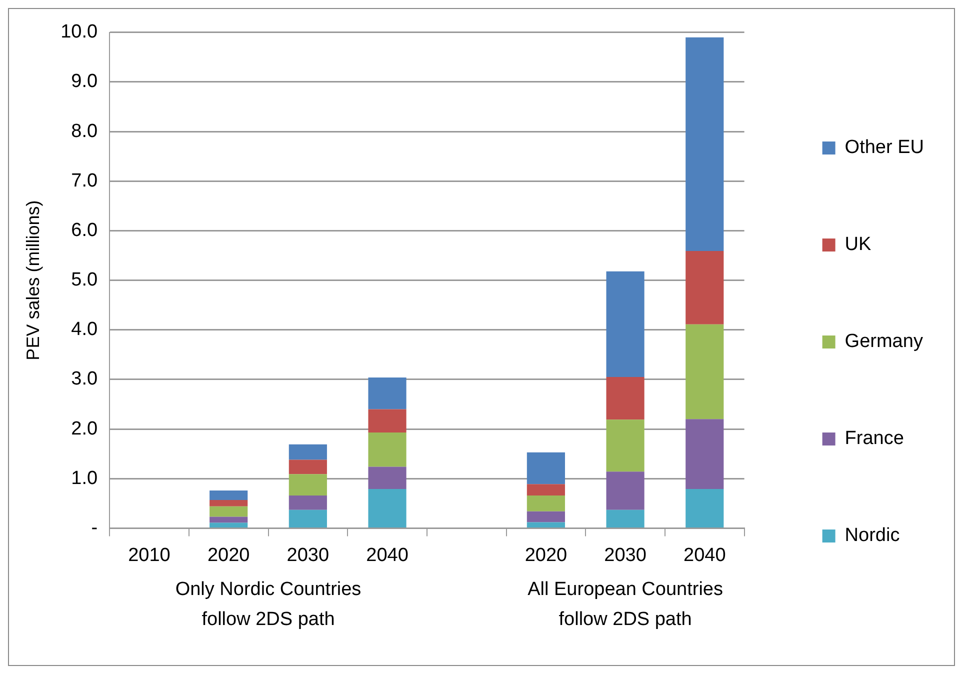 The height and width of the screenshot is (674, 963). I want to click on legend-label: Other EU, so click(884, 147).